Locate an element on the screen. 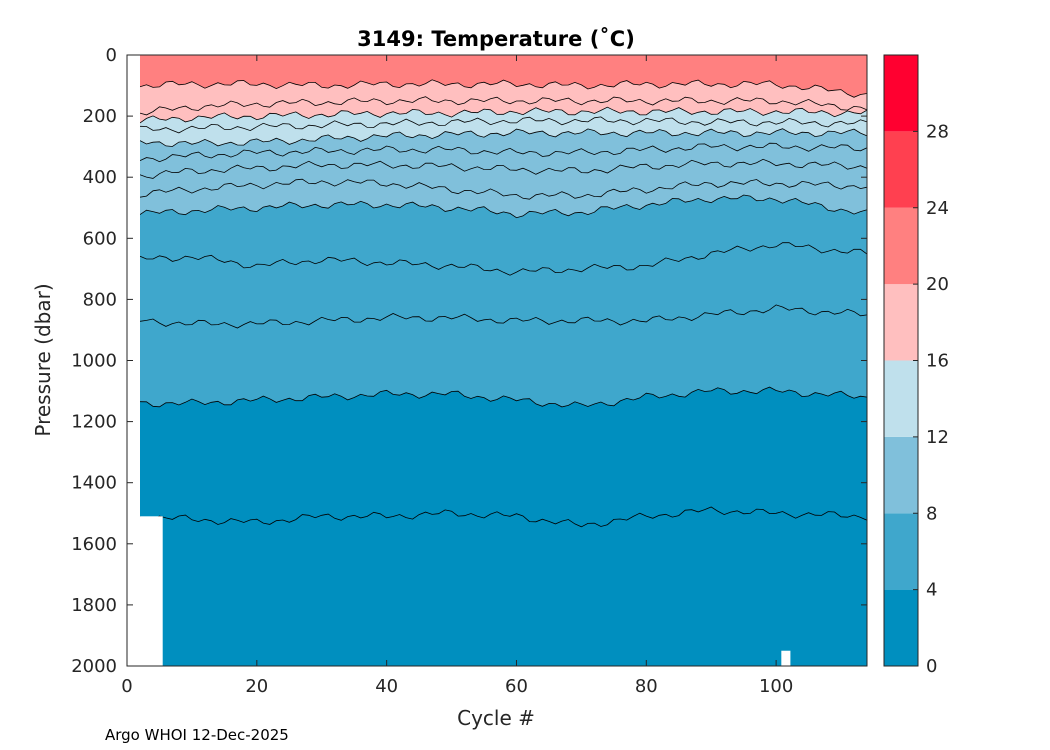 The width and height of the screenshot is (1050, 750). band-surface-warm is located at coordinates (503, 68).